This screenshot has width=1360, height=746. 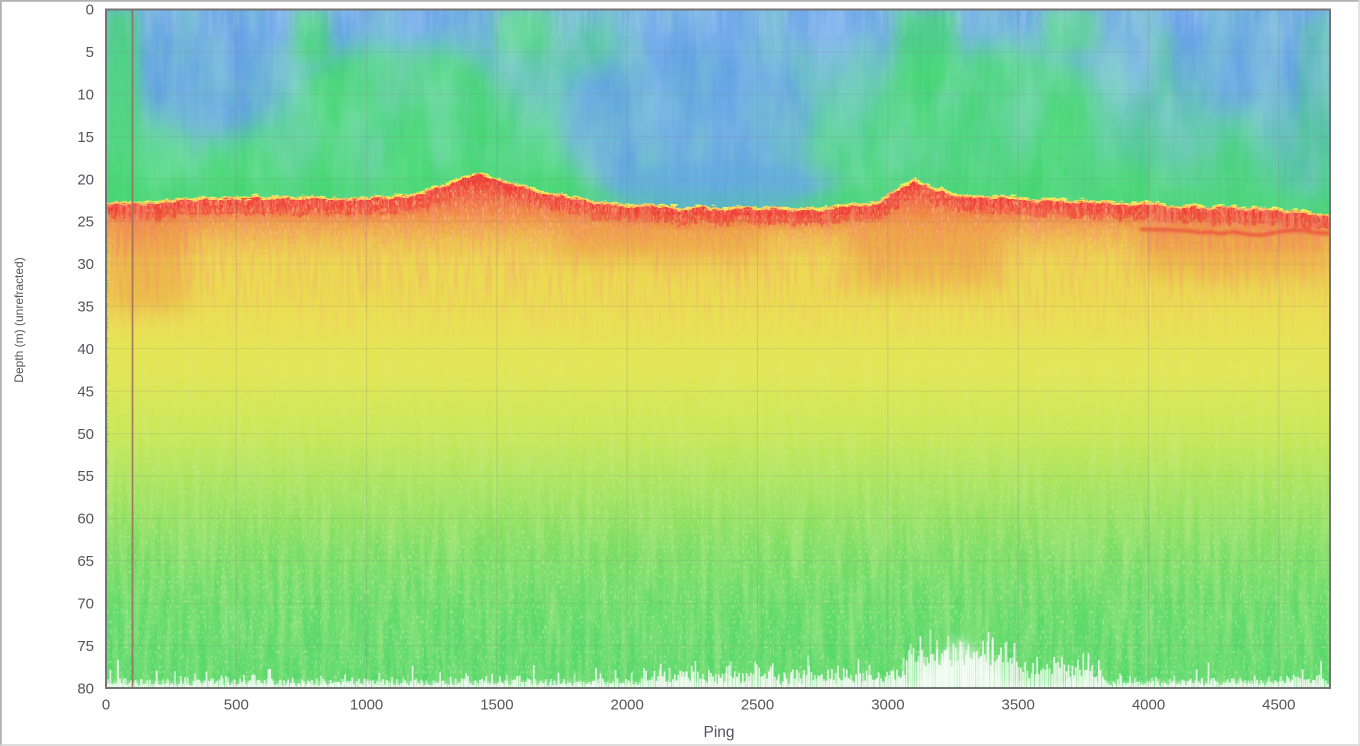 I want to click on svg-text: 2500, so click(x=757, y=705).